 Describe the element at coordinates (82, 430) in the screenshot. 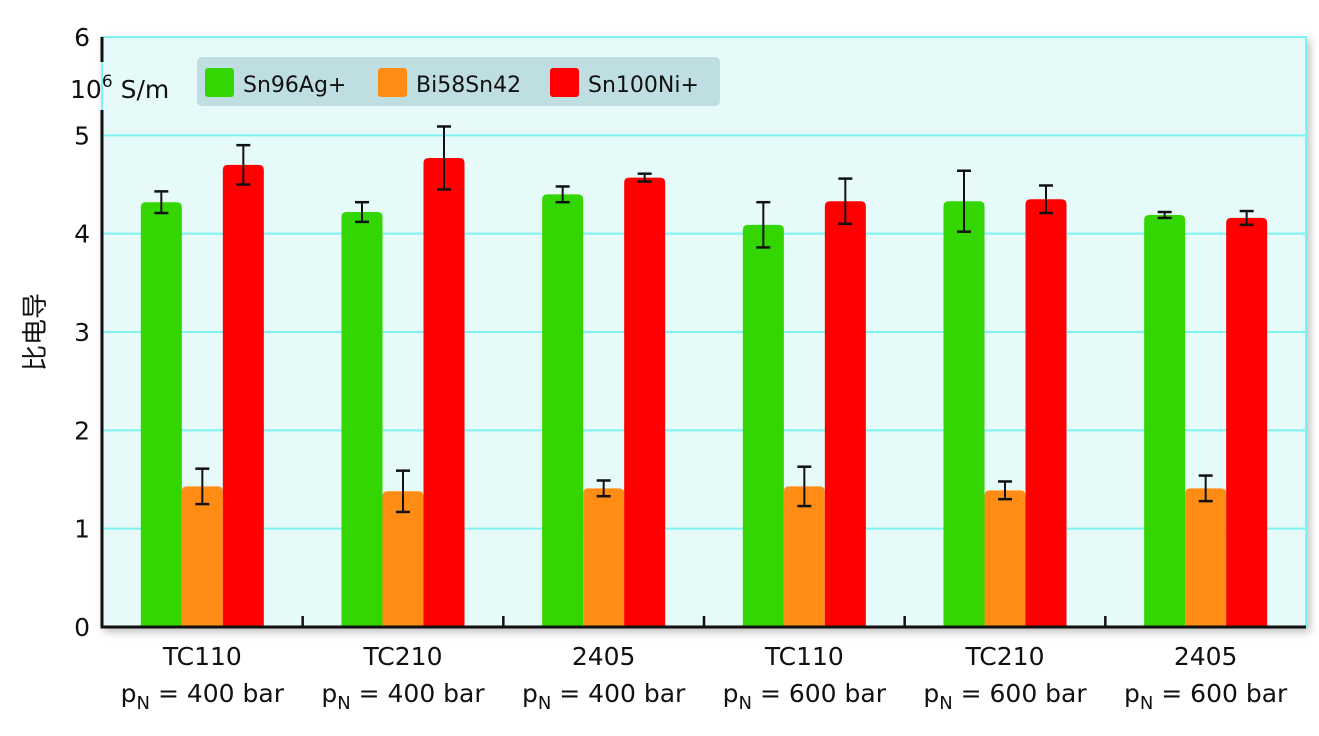

I see `y-tick-label: 2` at that location.